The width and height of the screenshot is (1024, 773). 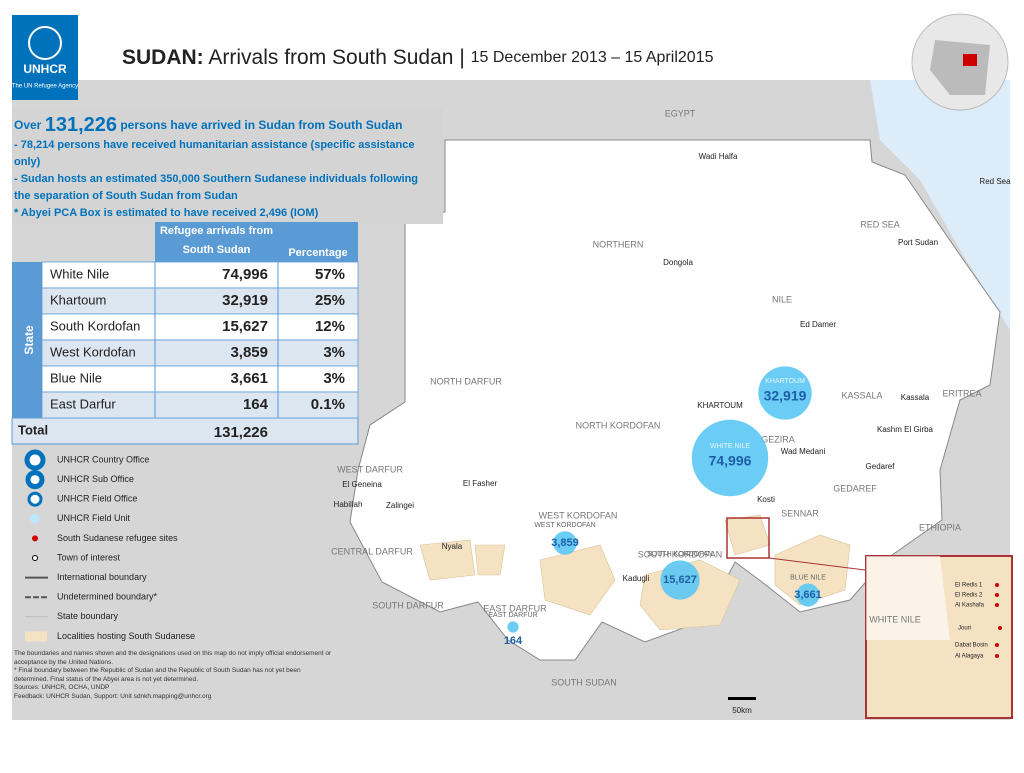 I want to click on town-label: Zalingei, so click(x=400, y=505).